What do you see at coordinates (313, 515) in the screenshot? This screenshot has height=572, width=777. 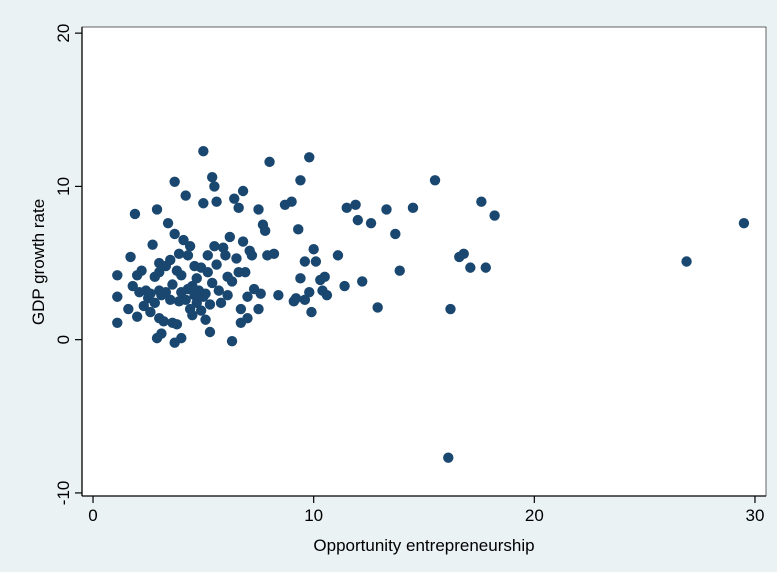 I see `x-tick-label: 10` at bounding box center [313, 515].